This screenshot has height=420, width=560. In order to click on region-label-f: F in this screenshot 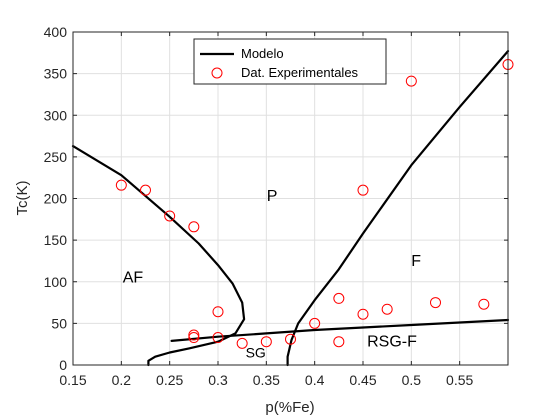, I will do `click(416, 261)`.